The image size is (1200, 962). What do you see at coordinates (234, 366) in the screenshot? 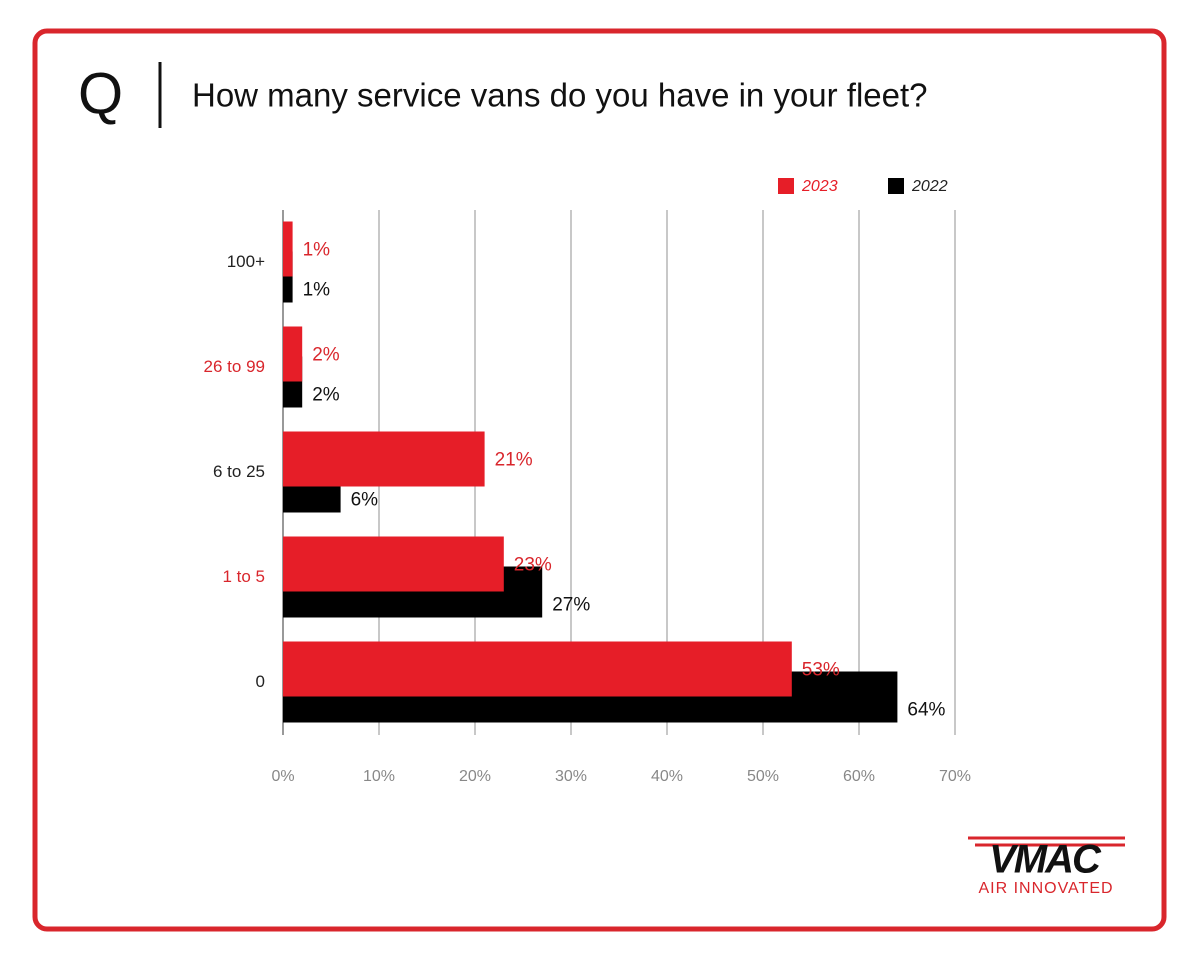
I see `y-tick-label: 26 to 99` at bounding box center [234, 366].